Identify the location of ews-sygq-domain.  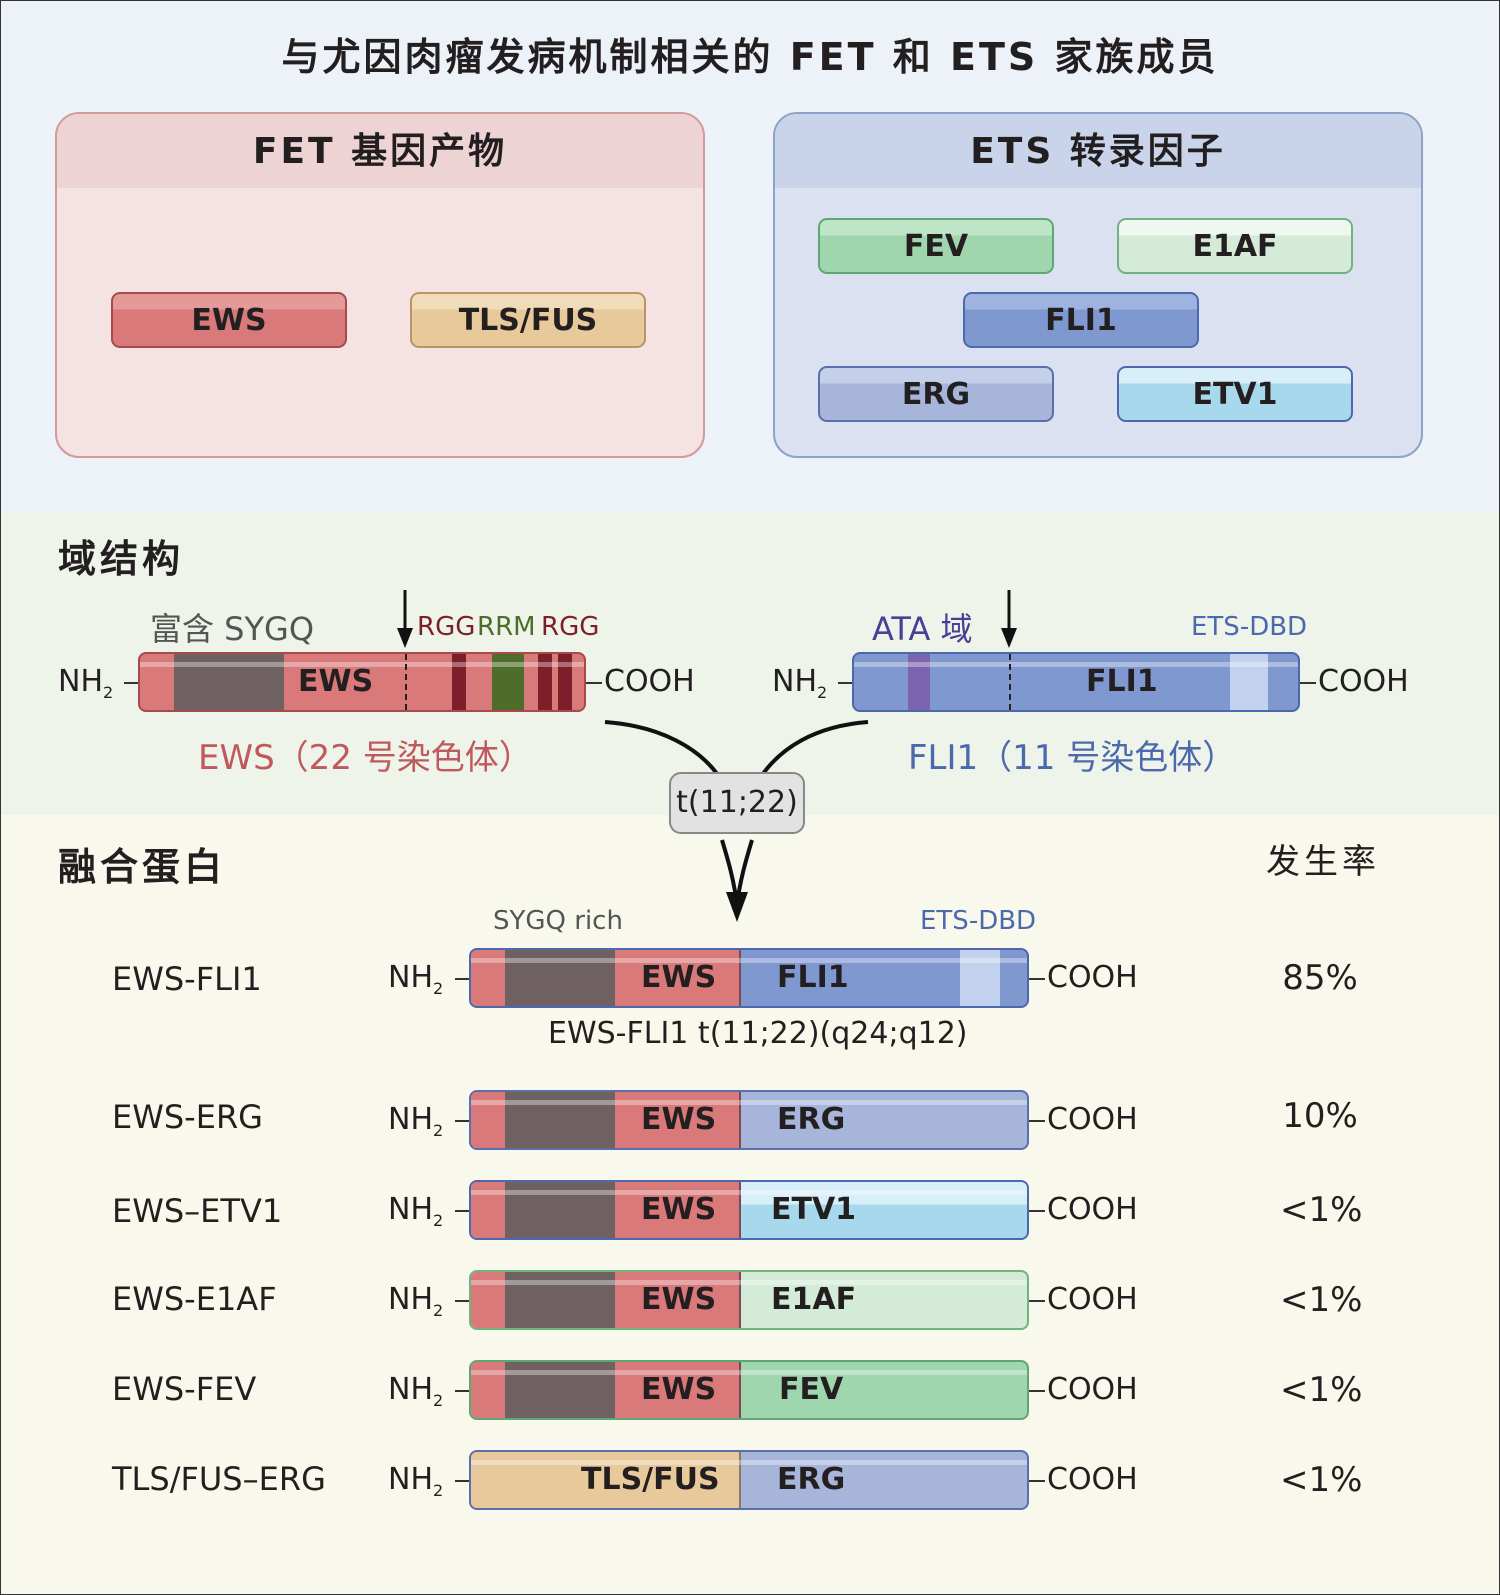
(229, 682).